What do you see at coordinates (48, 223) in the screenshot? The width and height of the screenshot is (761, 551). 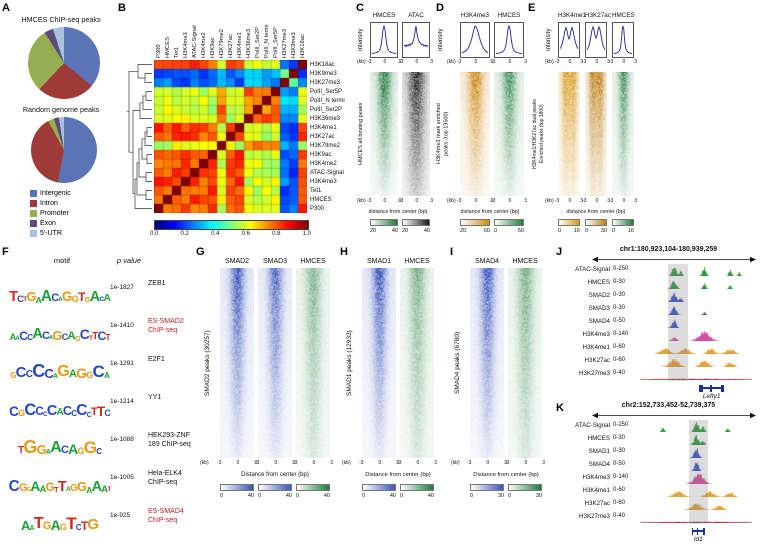 I see `legend-label: Exon` at bounding box center [48, 223].